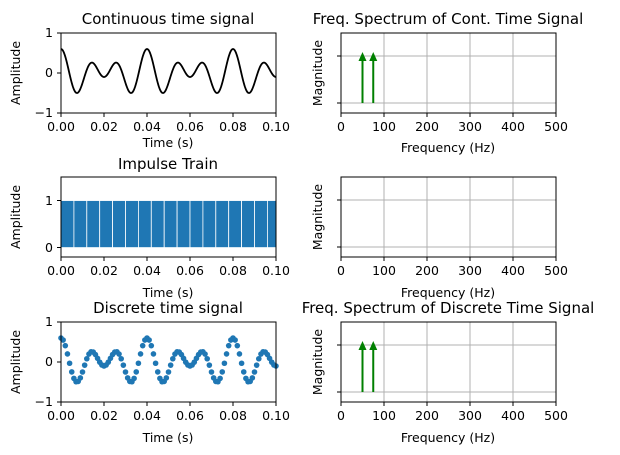 This screenshot has height=455, width=620. Describe the element at coordinates (168, 164) in the screenshot. I see `chart-title: Impulse Train` at that location.